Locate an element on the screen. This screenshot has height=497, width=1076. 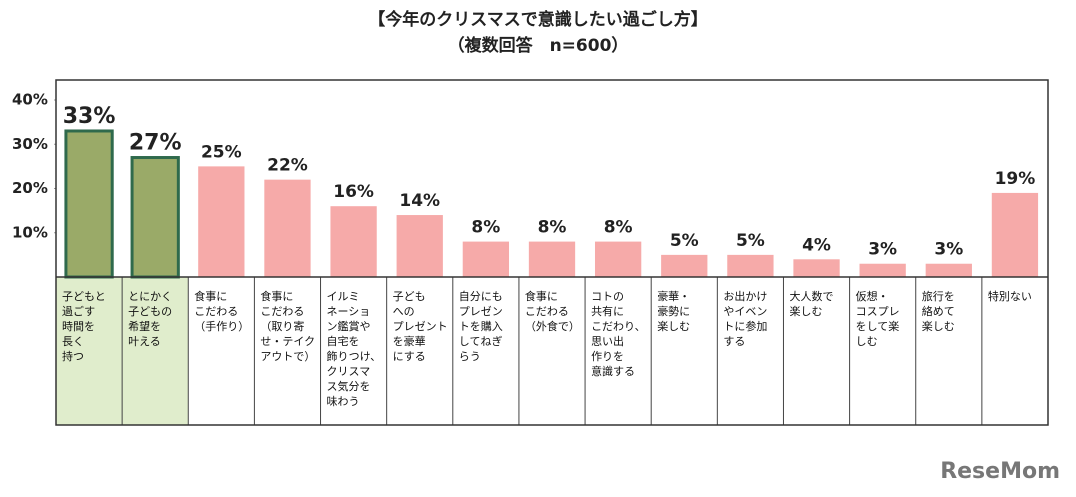
y-tick-label: 20% is located at coordinates (30, 188).